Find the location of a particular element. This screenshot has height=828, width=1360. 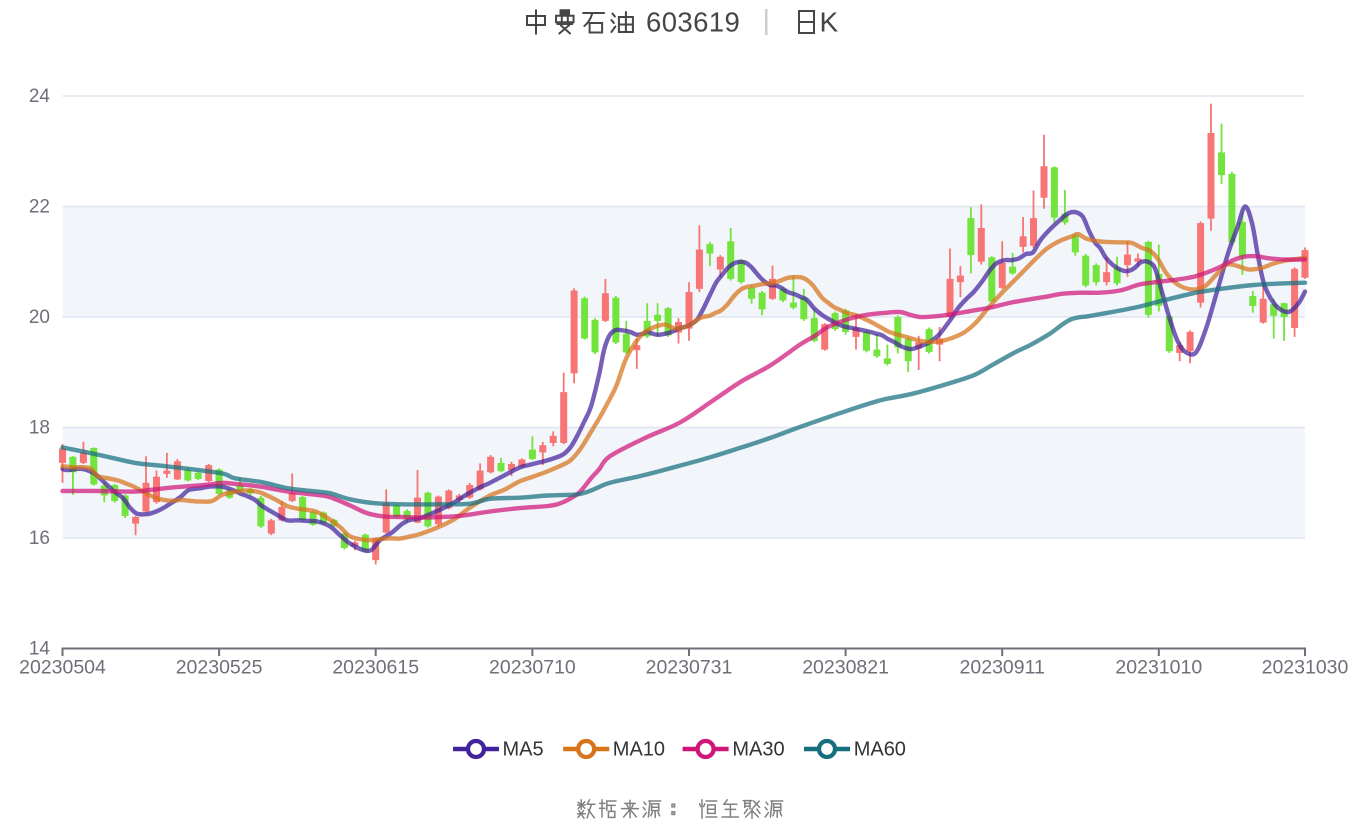

svg-text: 20230710 is located at coordinates (532, 668).